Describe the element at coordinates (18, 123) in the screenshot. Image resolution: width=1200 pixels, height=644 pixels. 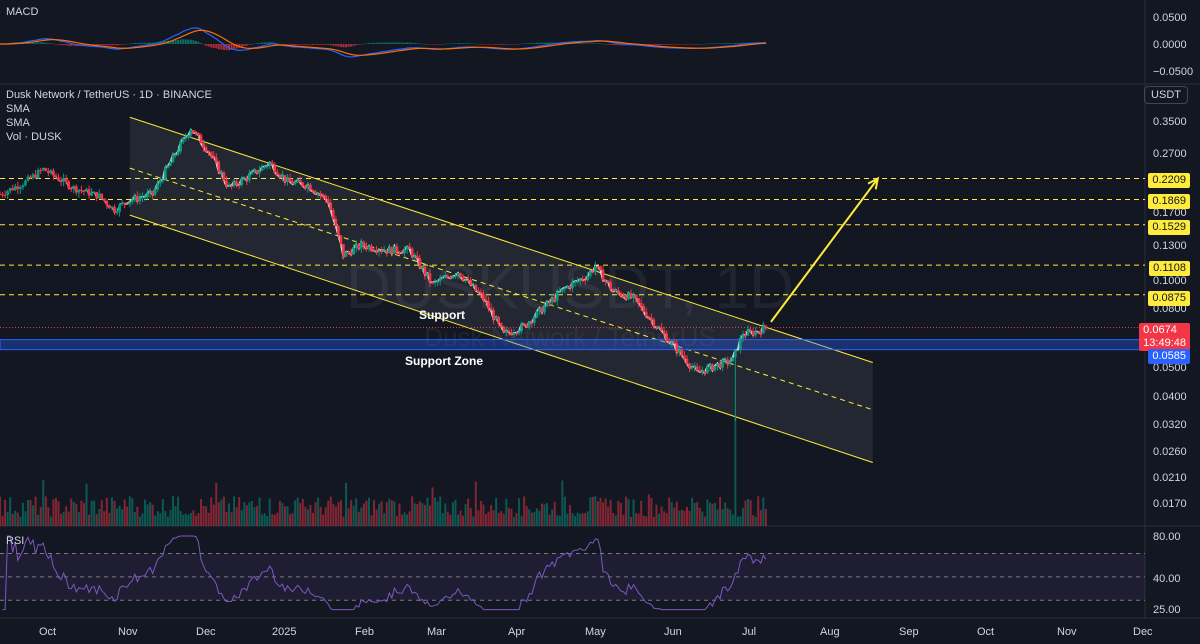
I see `indicator-sma-2: SMA` at that location.